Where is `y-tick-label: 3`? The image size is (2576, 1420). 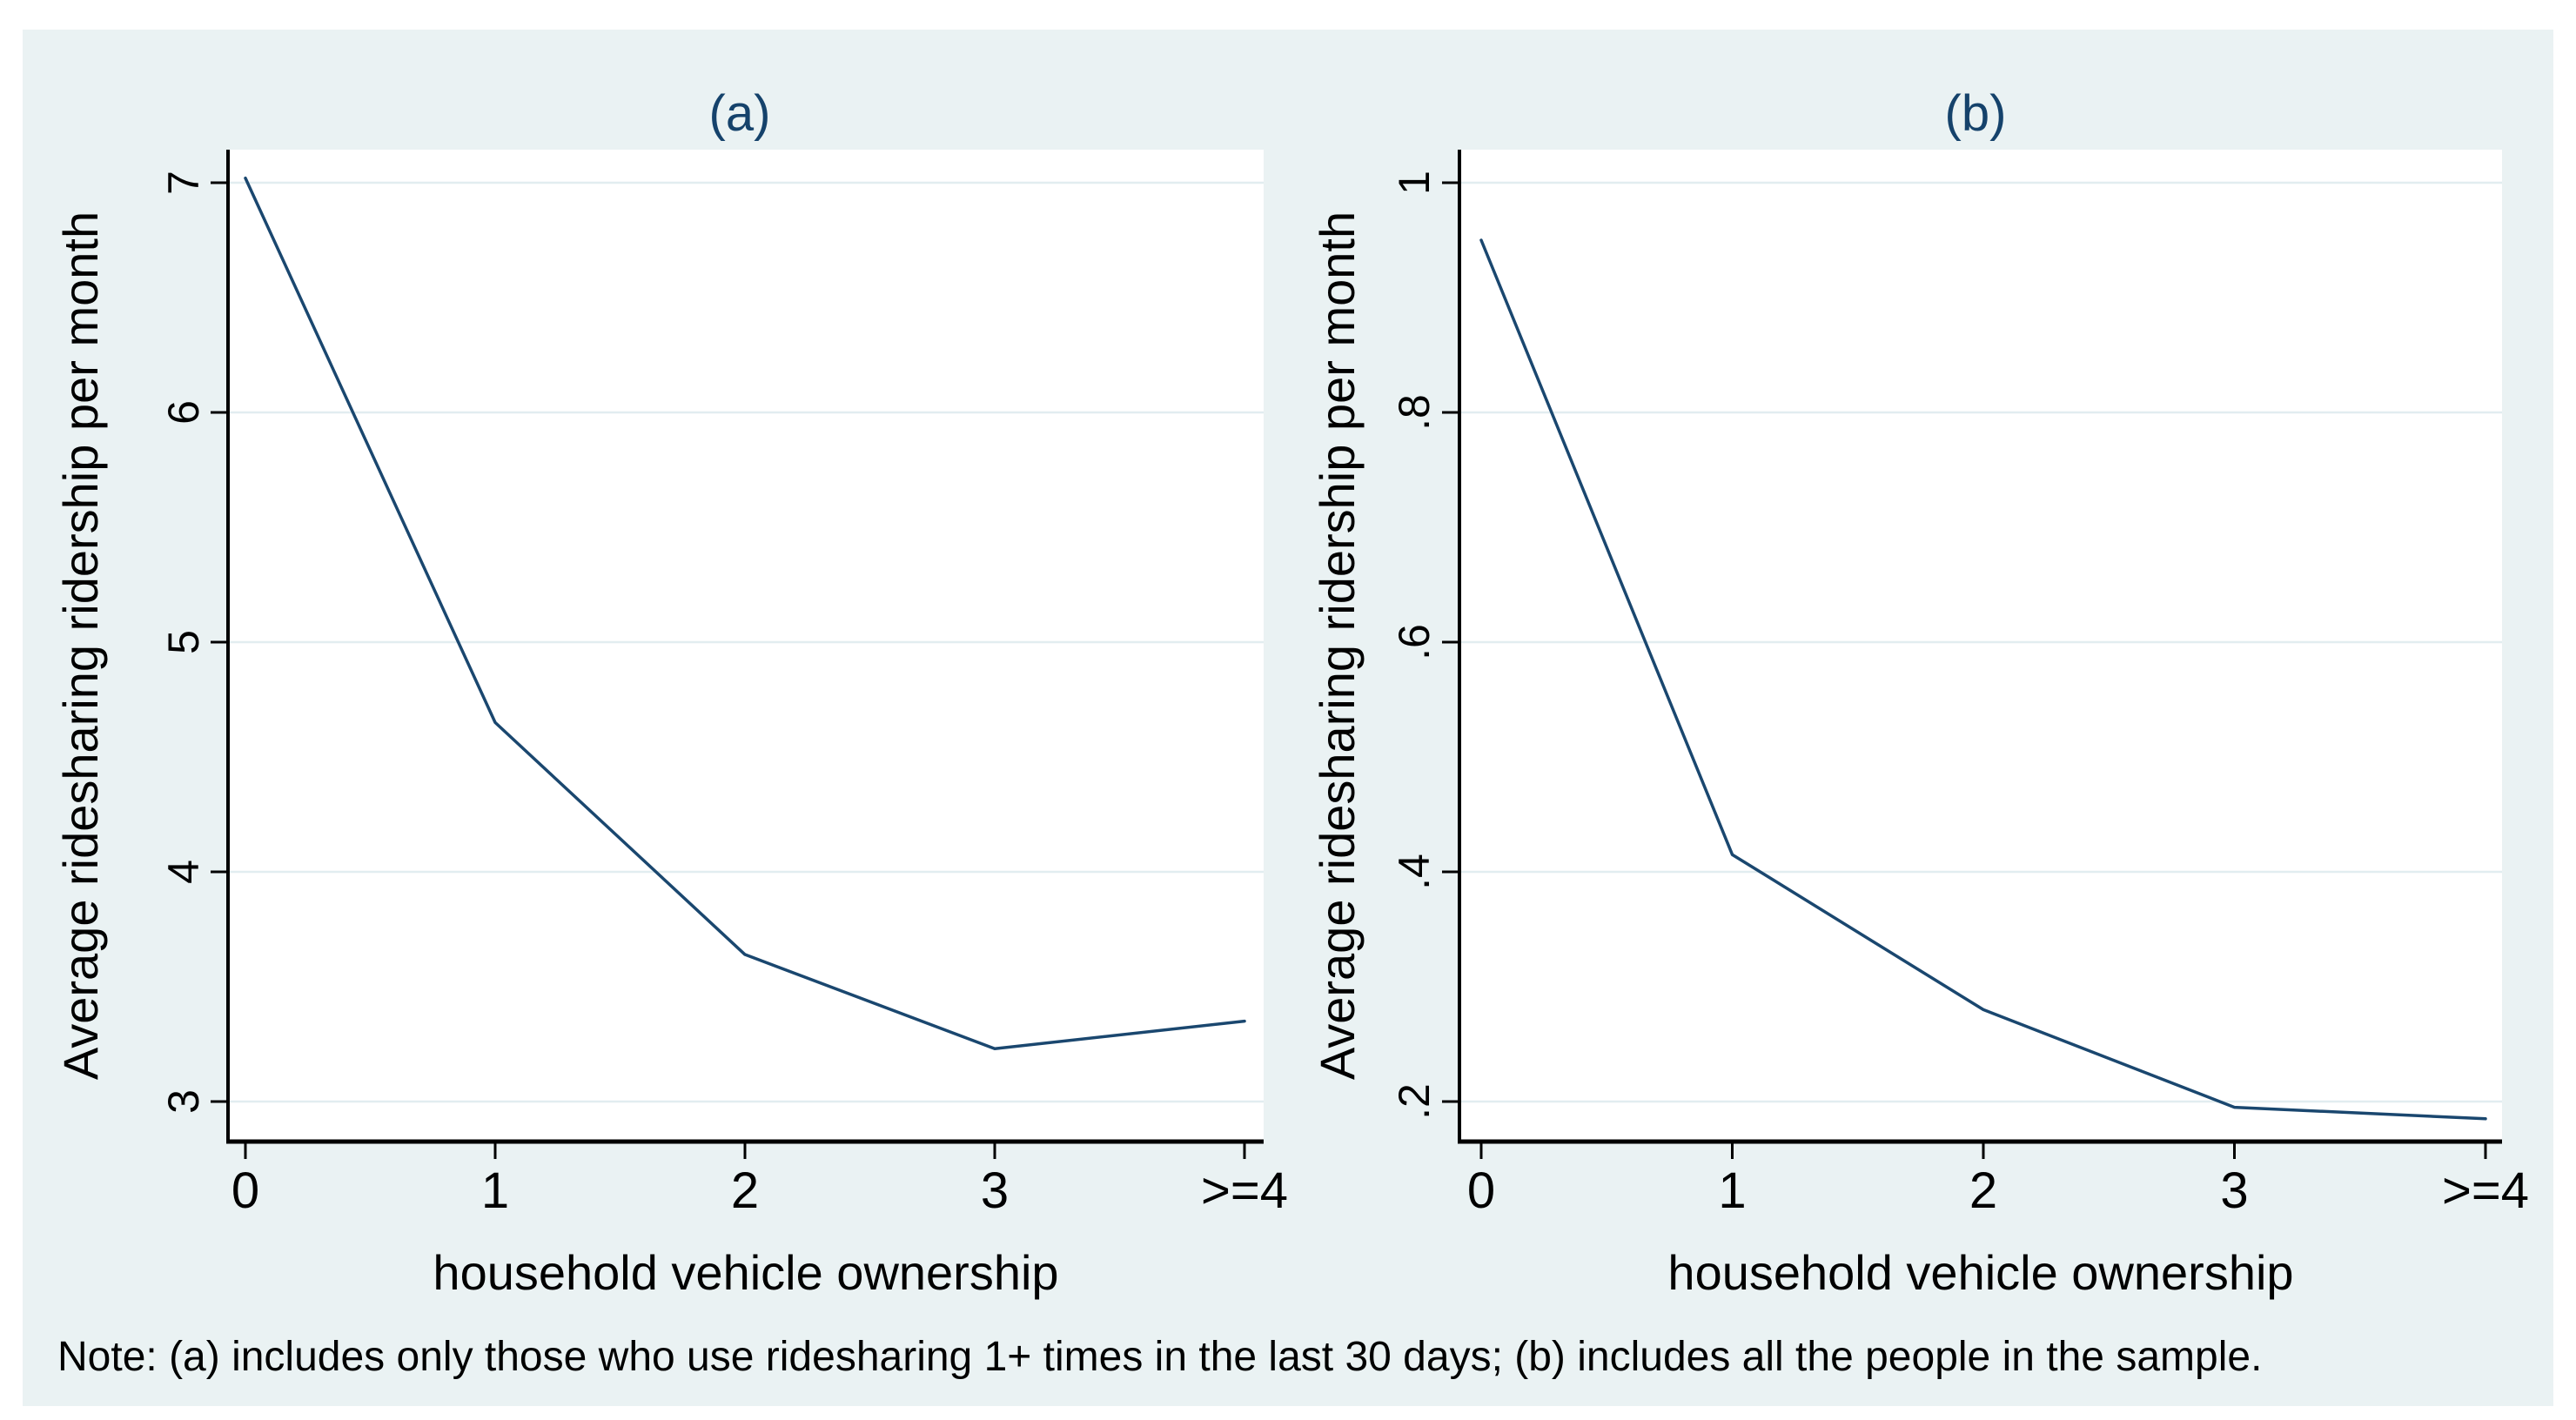 y-tick-label: 3 is located at coordinates (184, 1101).